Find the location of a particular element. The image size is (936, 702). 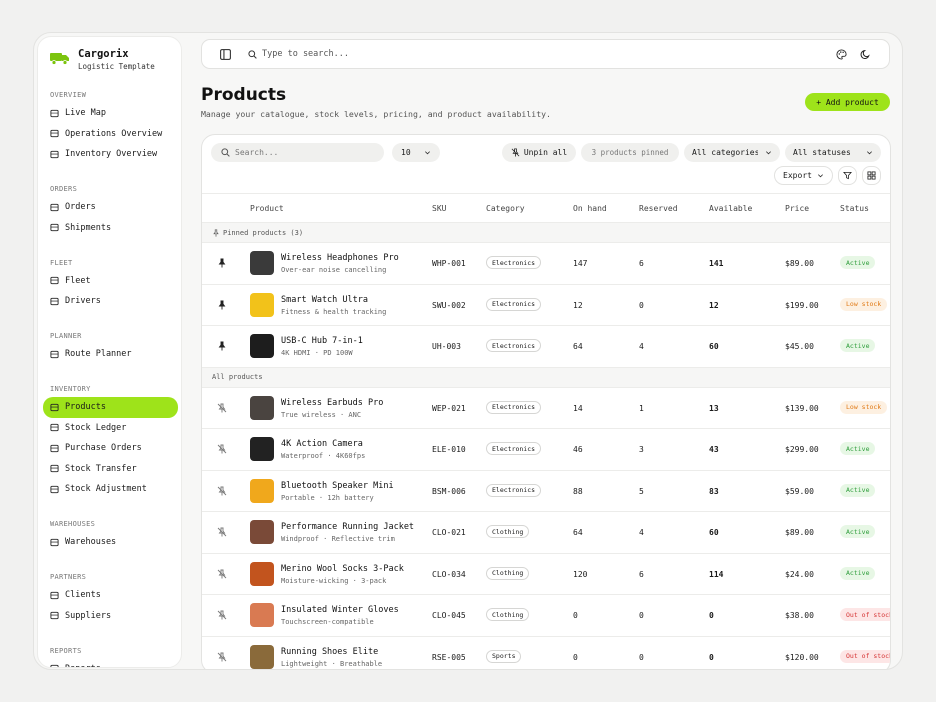

clipboard-icon is located at coordinates (54, 448).